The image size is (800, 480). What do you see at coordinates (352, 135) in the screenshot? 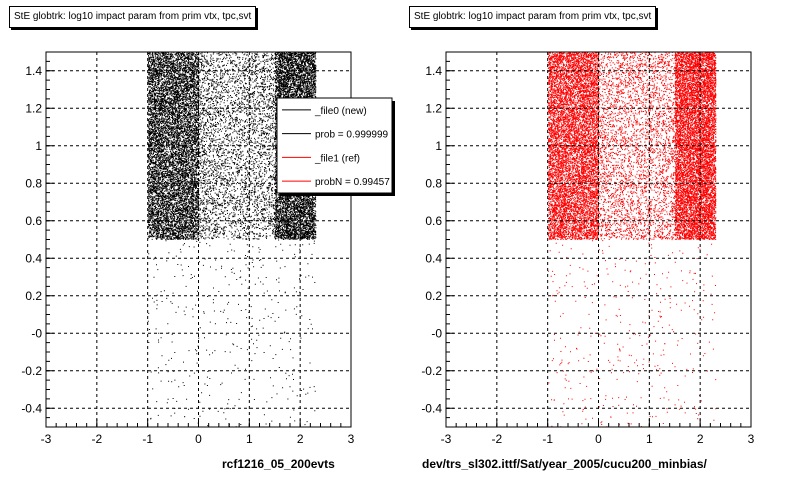
I see `legend-entry-label: prob = 0.999999` at bounding box center [352, 135].